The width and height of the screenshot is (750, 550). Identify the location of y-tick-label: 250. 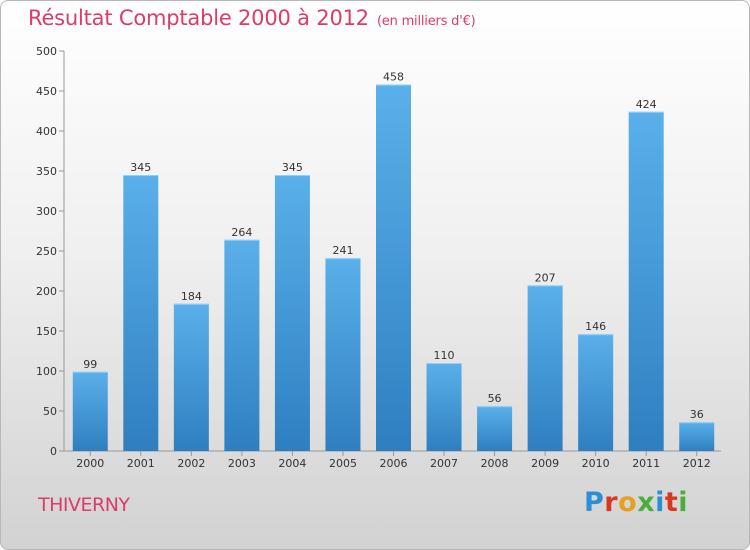
(46, 251).